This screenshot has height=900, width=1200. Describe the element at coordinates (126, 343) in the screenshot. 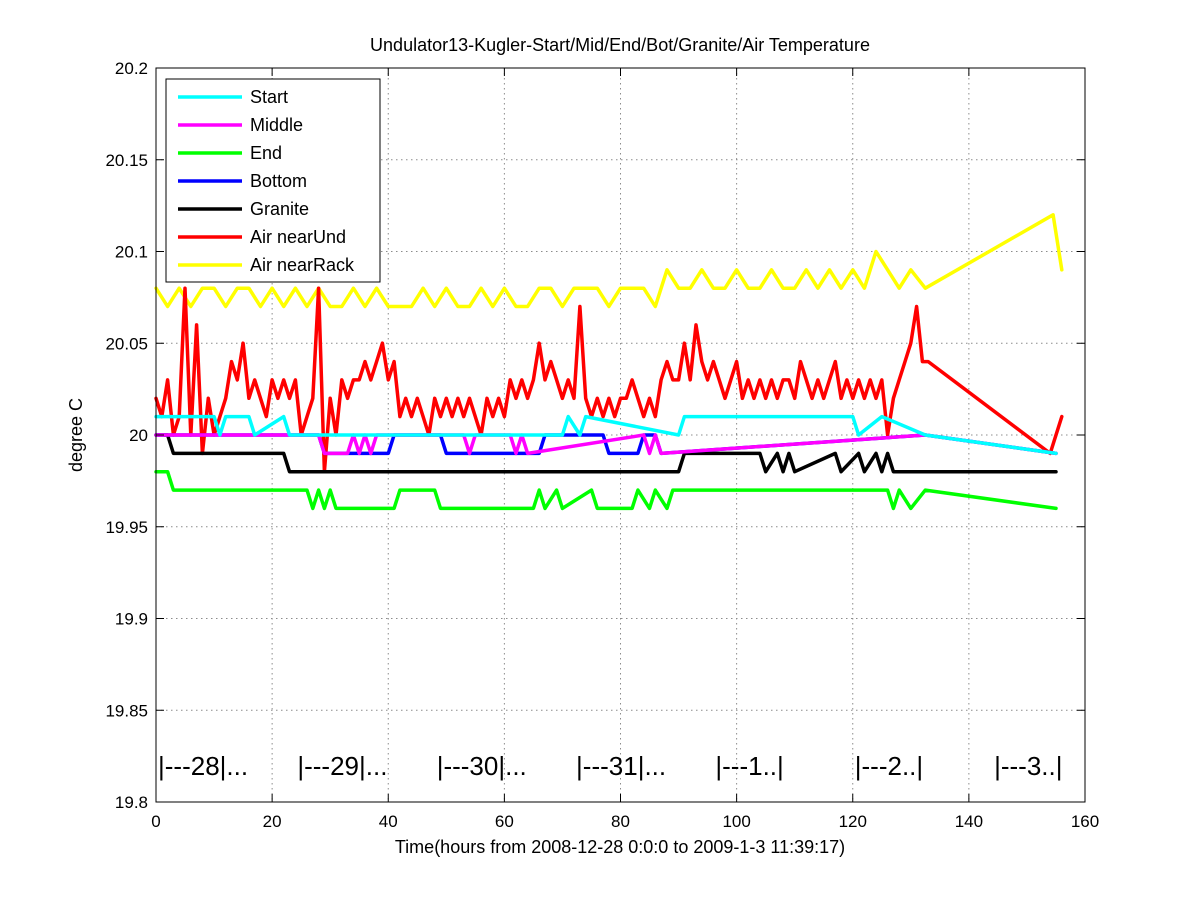

I see `y-tick-label: 20.05` at that location.